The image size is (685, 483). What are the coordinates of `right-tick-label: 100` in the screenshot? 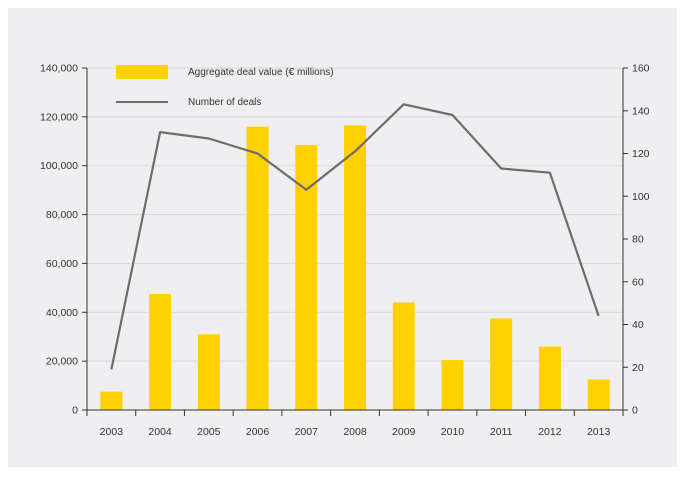 It's located at (641, 197).